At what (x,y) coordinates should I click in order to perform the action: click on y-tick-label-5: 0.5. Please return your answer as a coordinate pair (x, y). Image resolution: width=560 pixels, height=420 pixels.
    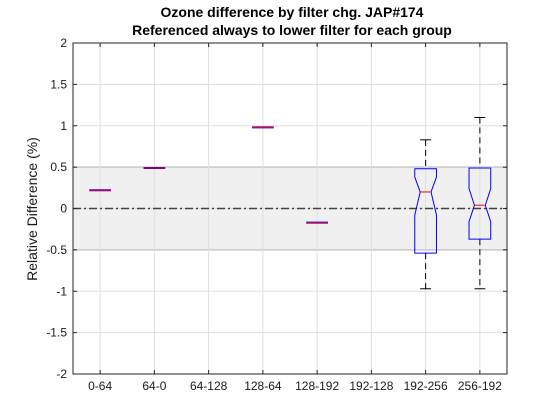
    Looking at the image, I should click on (58, 167).